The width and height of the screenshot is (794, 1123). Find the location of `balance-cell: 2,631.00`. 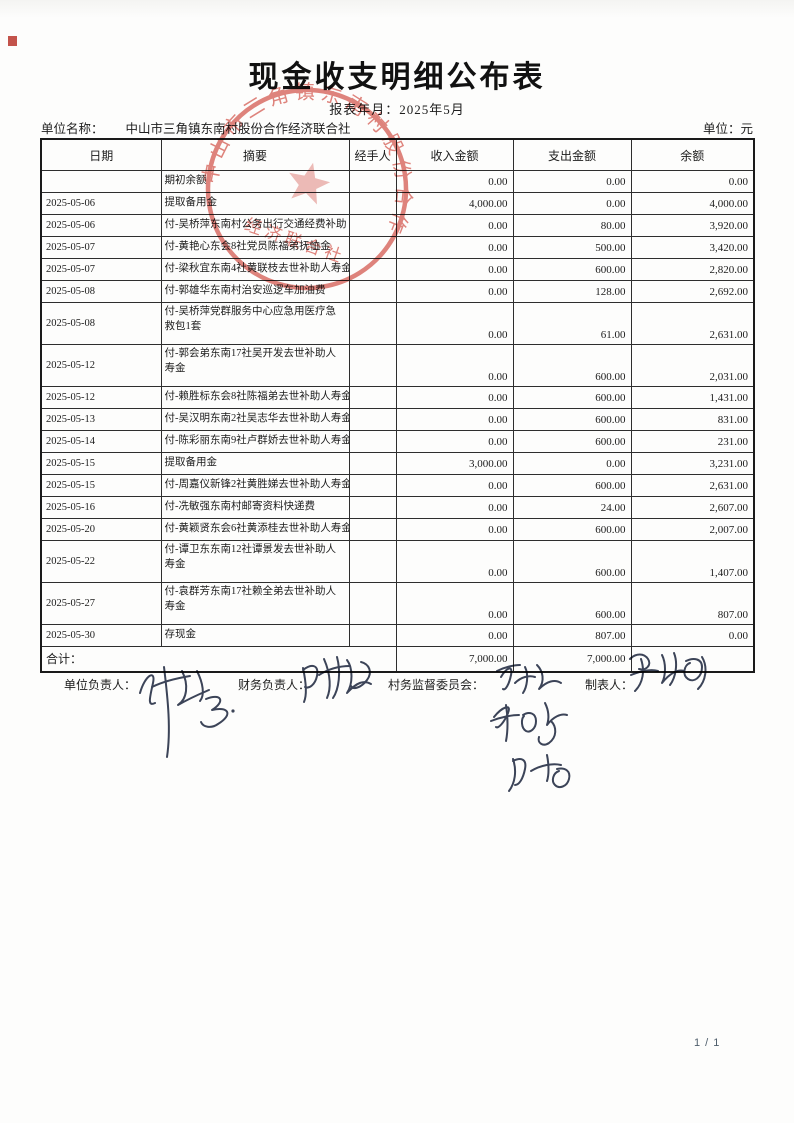

balance-cell: 2,631.00 is located at coordinates (692, 323).